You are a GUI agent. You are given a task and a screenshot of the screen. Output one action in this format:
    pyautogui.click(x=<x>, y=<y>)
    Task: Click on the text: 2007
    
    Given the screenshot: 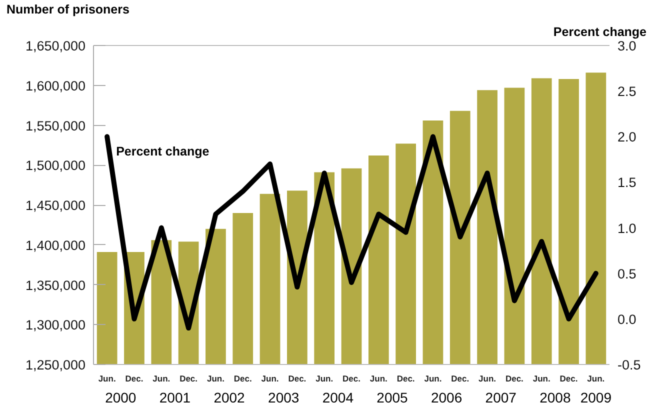 What is the action you would take?
    pyautogui.click(x=501, y=397)
    